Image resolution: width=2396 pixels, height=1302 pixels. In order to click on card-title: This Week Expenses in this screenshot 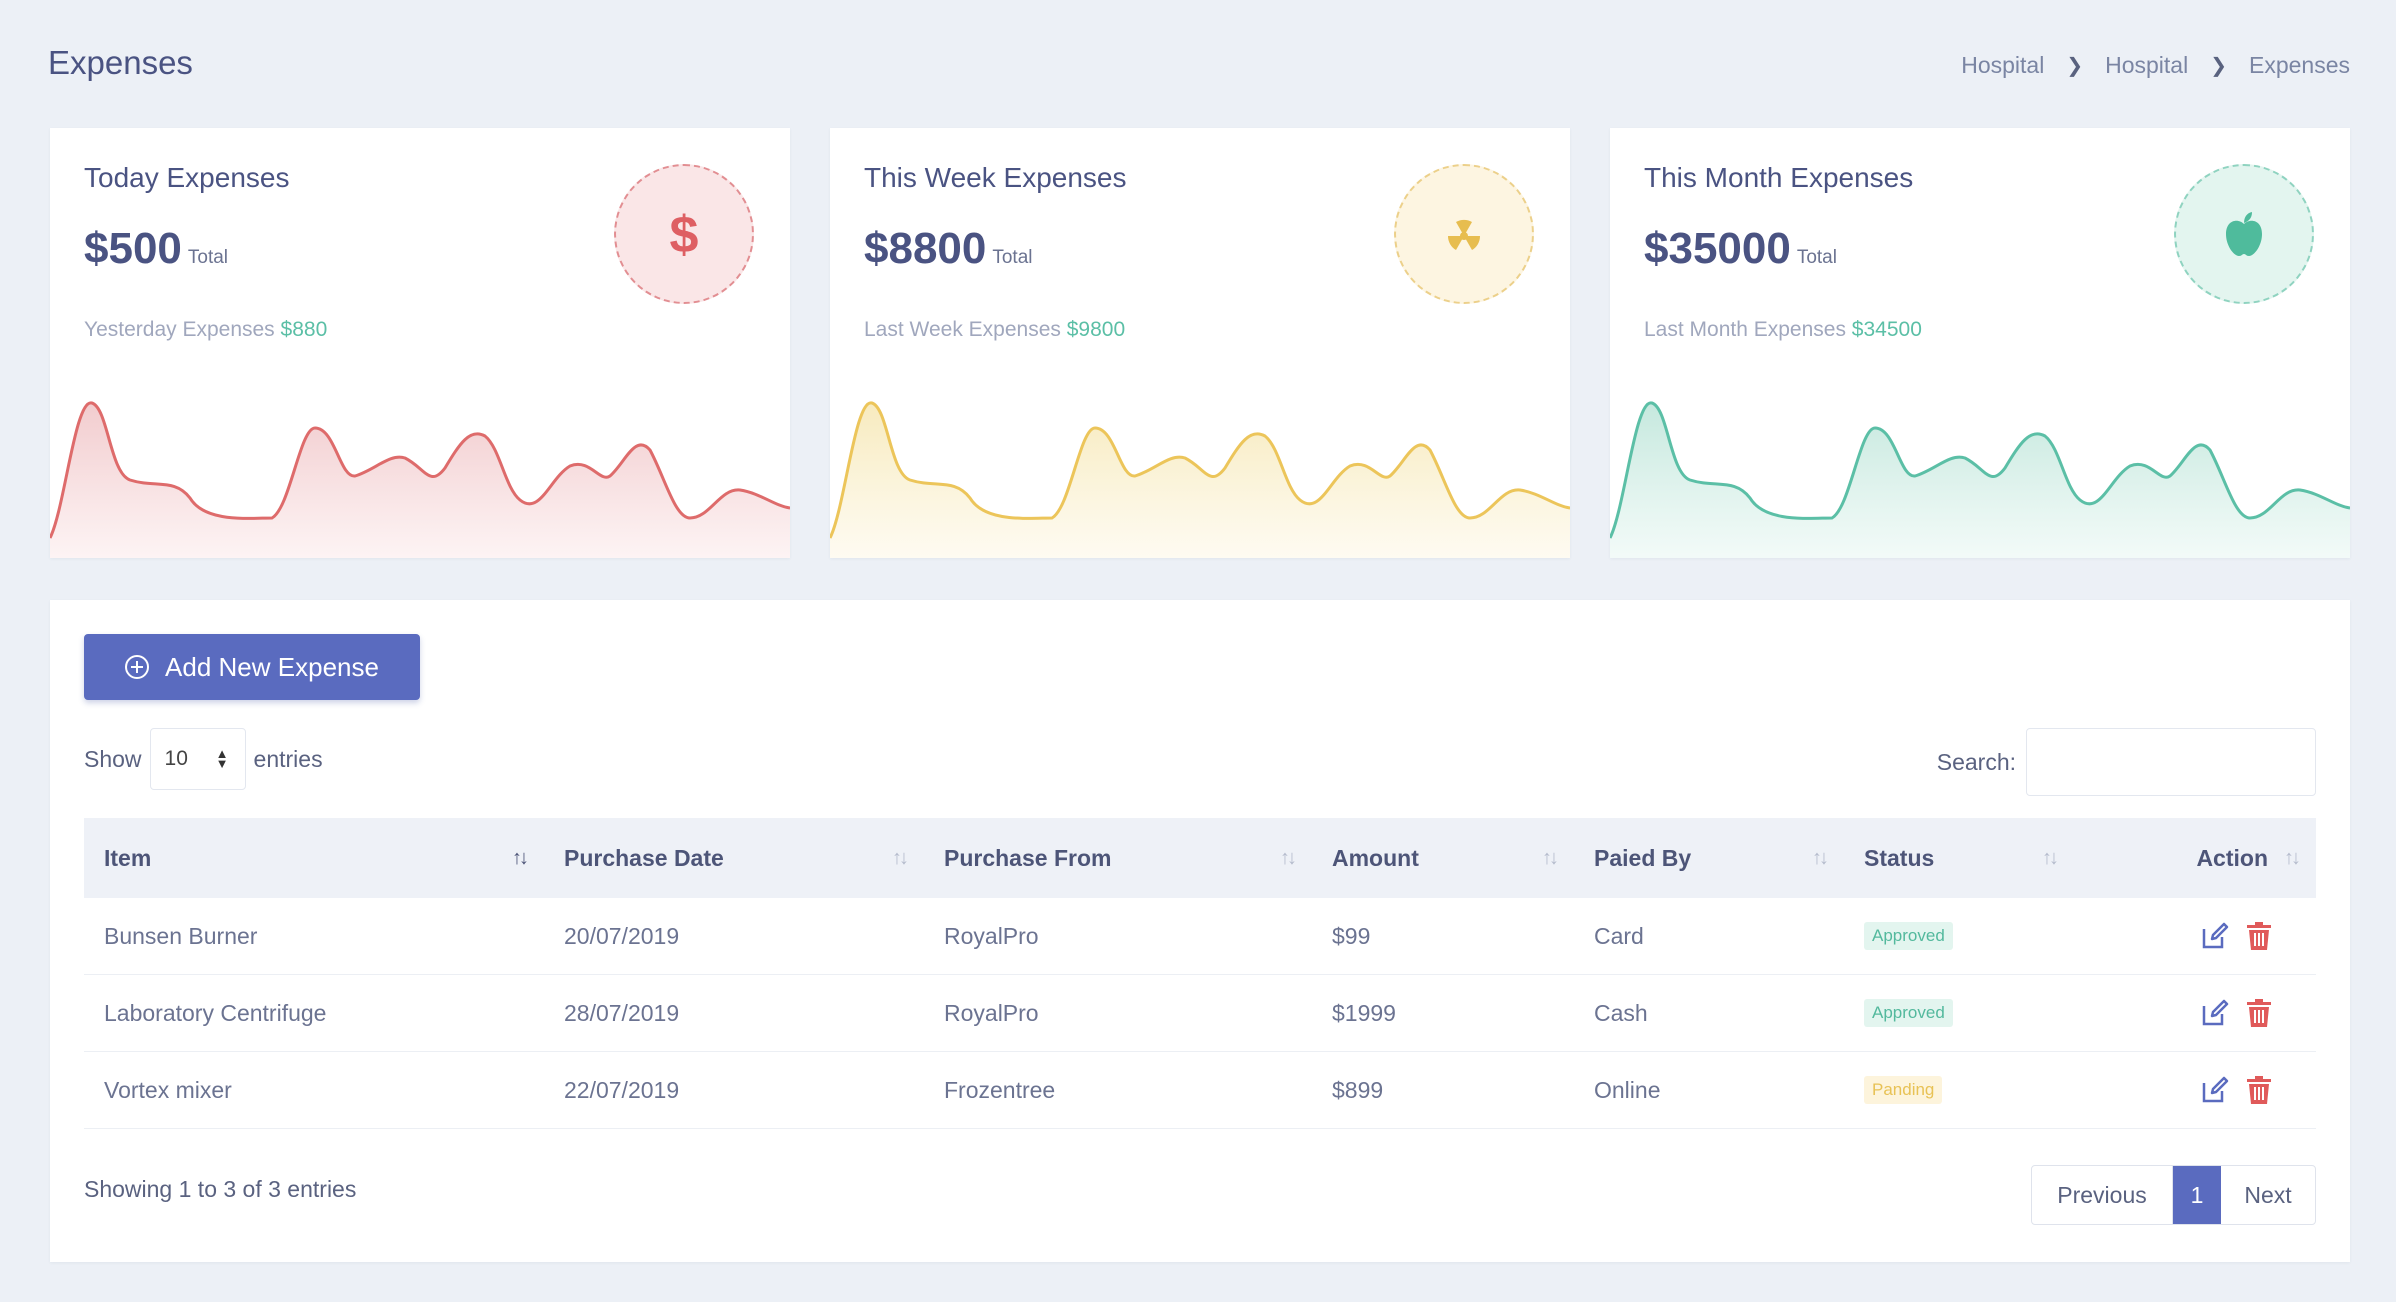, I will do `click(995, 177)`.